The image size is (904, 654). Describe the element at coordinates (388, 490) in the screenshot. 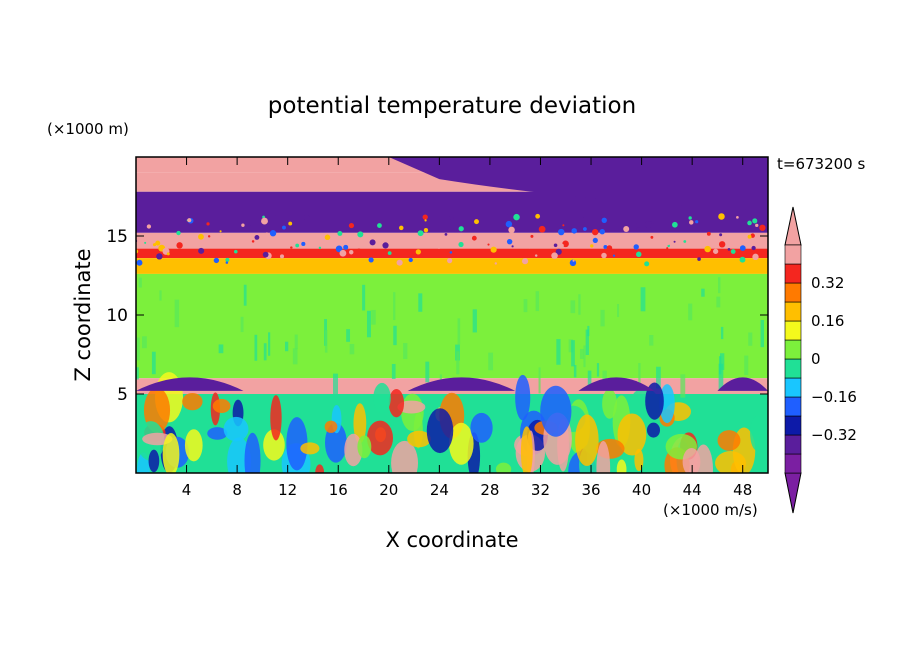

I see `x-tick-label: 20` at that location.